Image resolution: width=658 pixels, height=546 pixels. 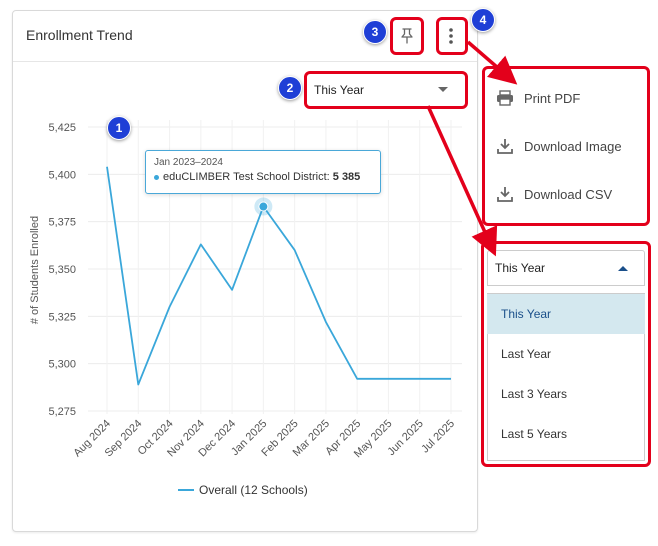 What do you see at coordinates (346, 177) in the screenshot?
I see `tooltip-value: 5 385` at bounding box center [346, 177].